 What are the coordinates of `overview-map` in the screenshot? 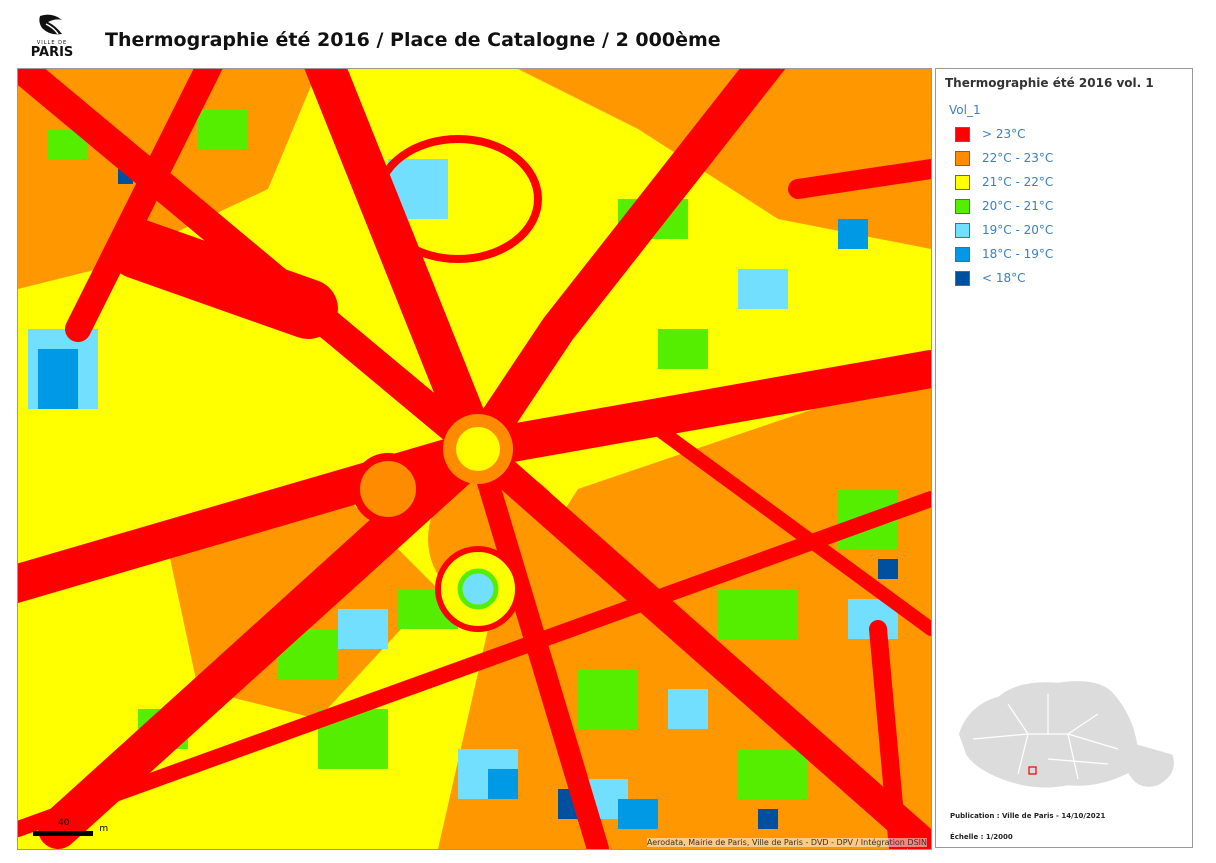 It's located at (1066, 734).